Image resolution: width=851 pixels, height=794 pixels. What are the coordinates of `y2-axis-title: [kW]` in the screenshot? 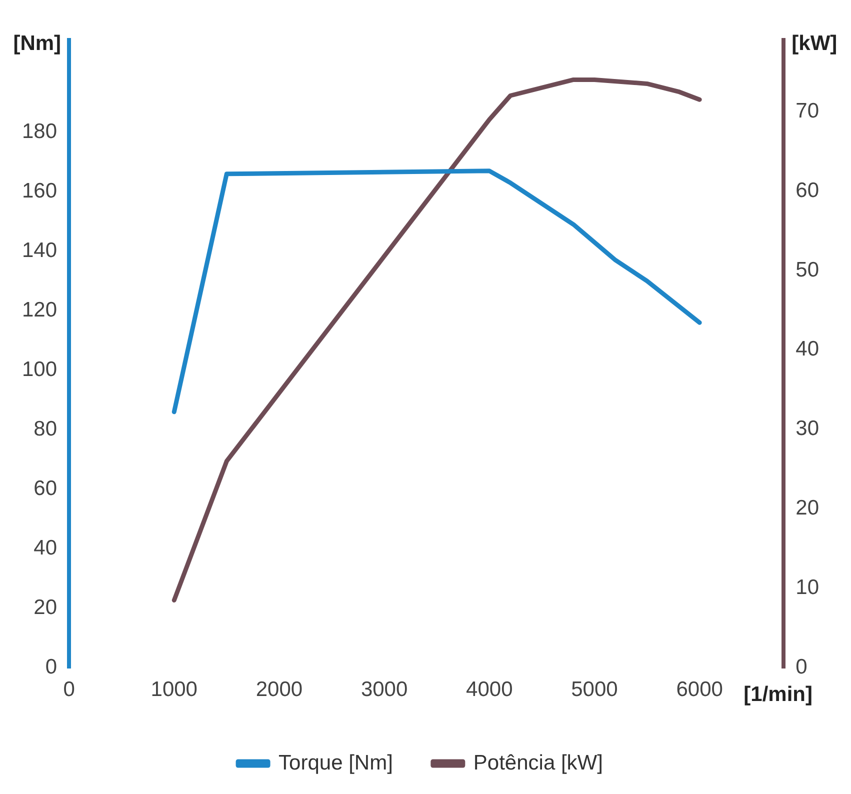 It's located at (815, 43).